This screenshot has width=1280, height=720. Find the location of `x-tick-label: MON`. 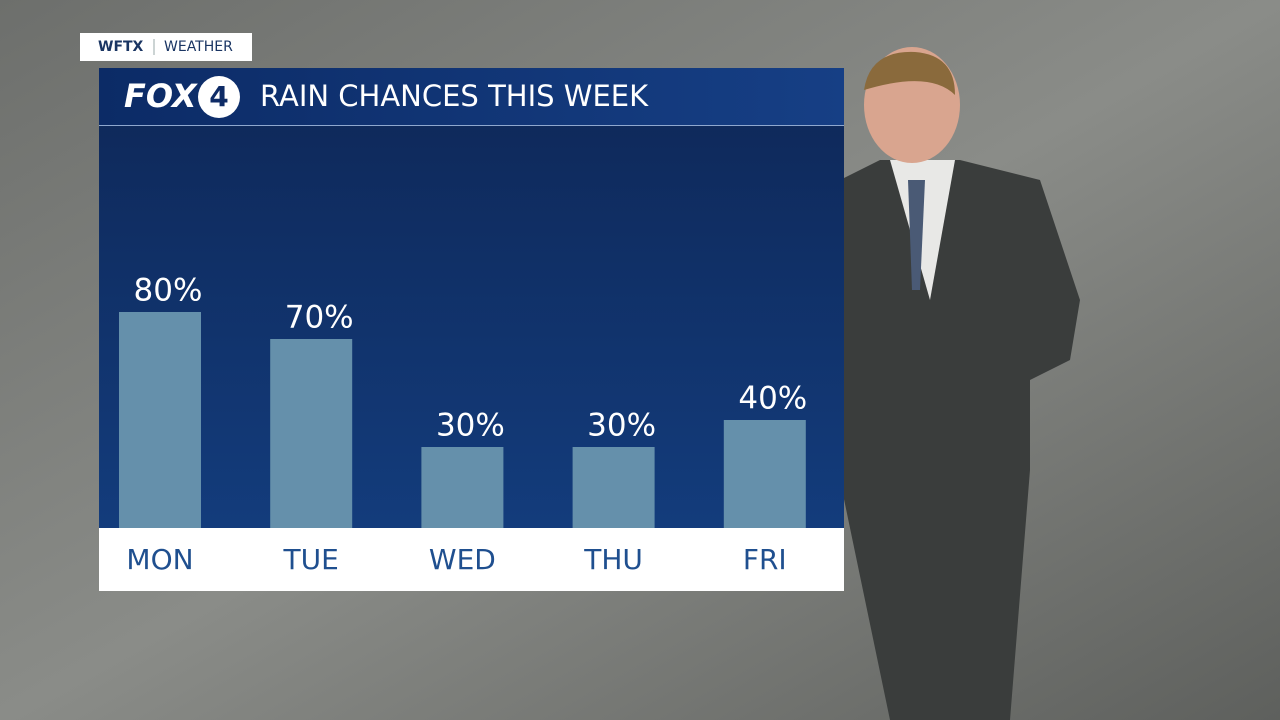

x-tick-label: MON is located at coordinates (159, 559).